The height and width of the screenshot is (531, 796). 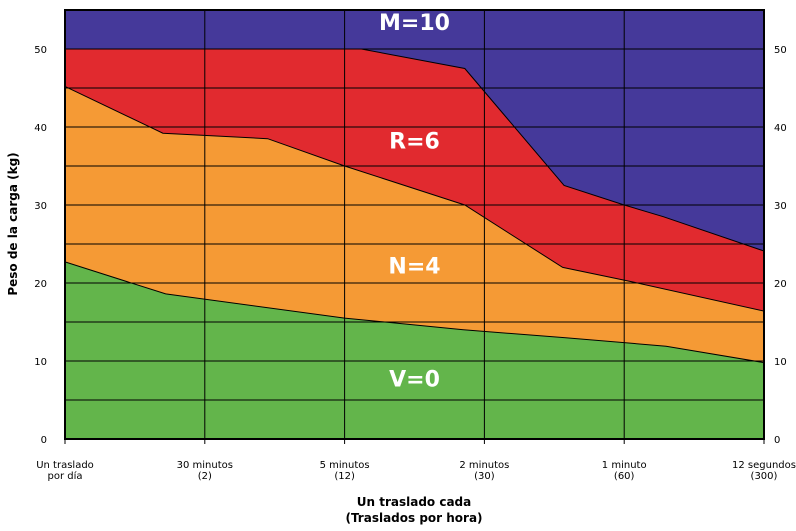 What do you see at coordinates (40, 362) in the screenshot?
I see `y-tick-label-left: 10` at bounding box center [40, 362].